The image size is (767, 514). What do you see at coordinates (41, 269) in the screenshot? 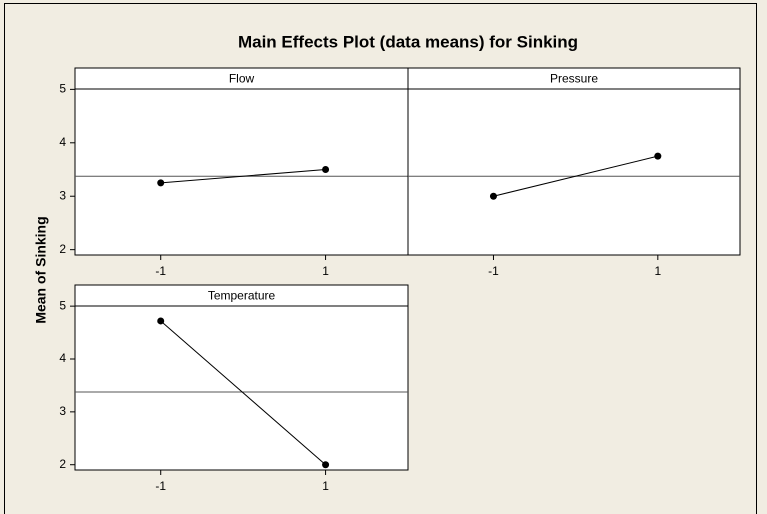
I see `y-axis-label: Mean of Sinking` at bounding box center [41, 269].